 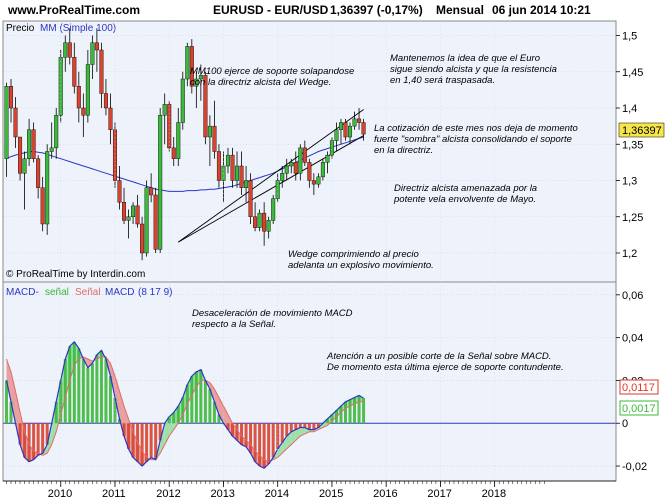 What do you see at coordinates (89, 292) in the screenshot?
I see `macd-legend: MACD- señal Señal MACD (8 17 9)` at bounding box center [89, 292].